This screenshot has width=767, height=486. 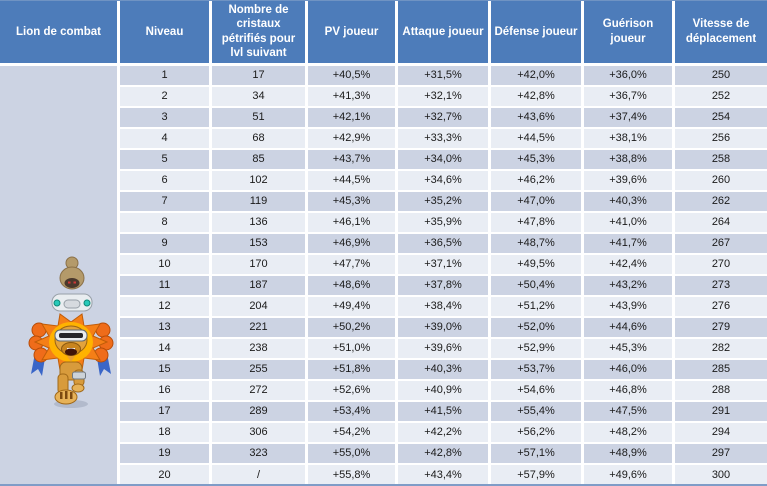 I want to click on table-cell: +42,4%, so click(x=629, y=265).